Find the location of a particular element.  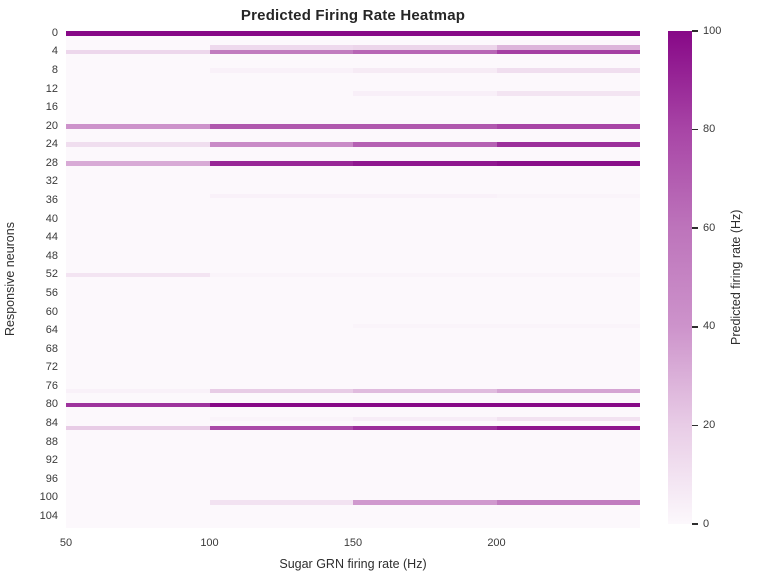

x-tick-label: 50 is located at coordinates (66, 543).